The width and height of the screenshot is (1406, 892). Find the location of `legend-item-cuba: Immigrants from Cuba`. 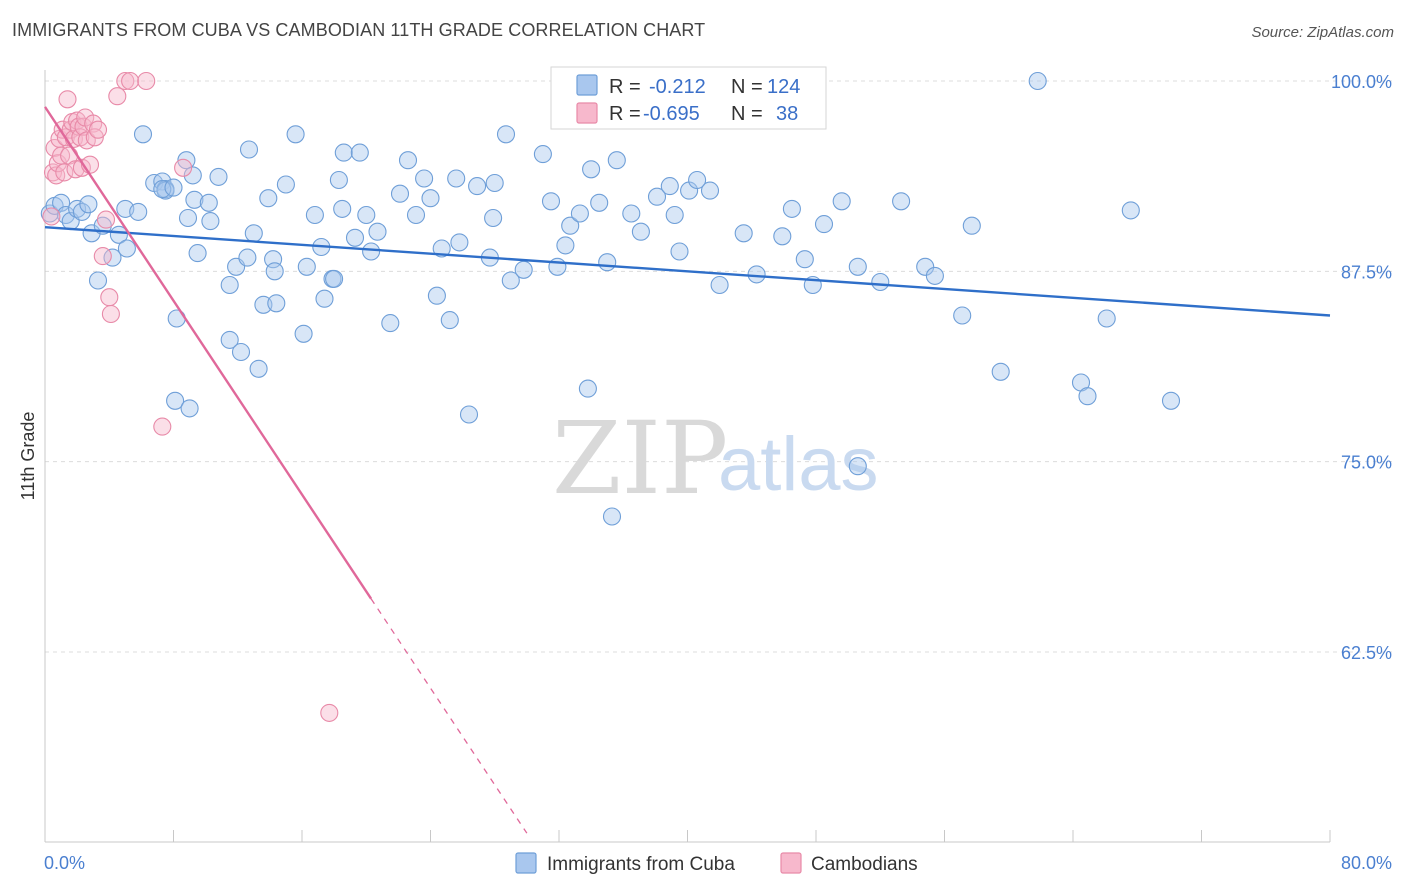

legend-item-cuba: Immigrants from Cuba is located at coordinates (625, 863).